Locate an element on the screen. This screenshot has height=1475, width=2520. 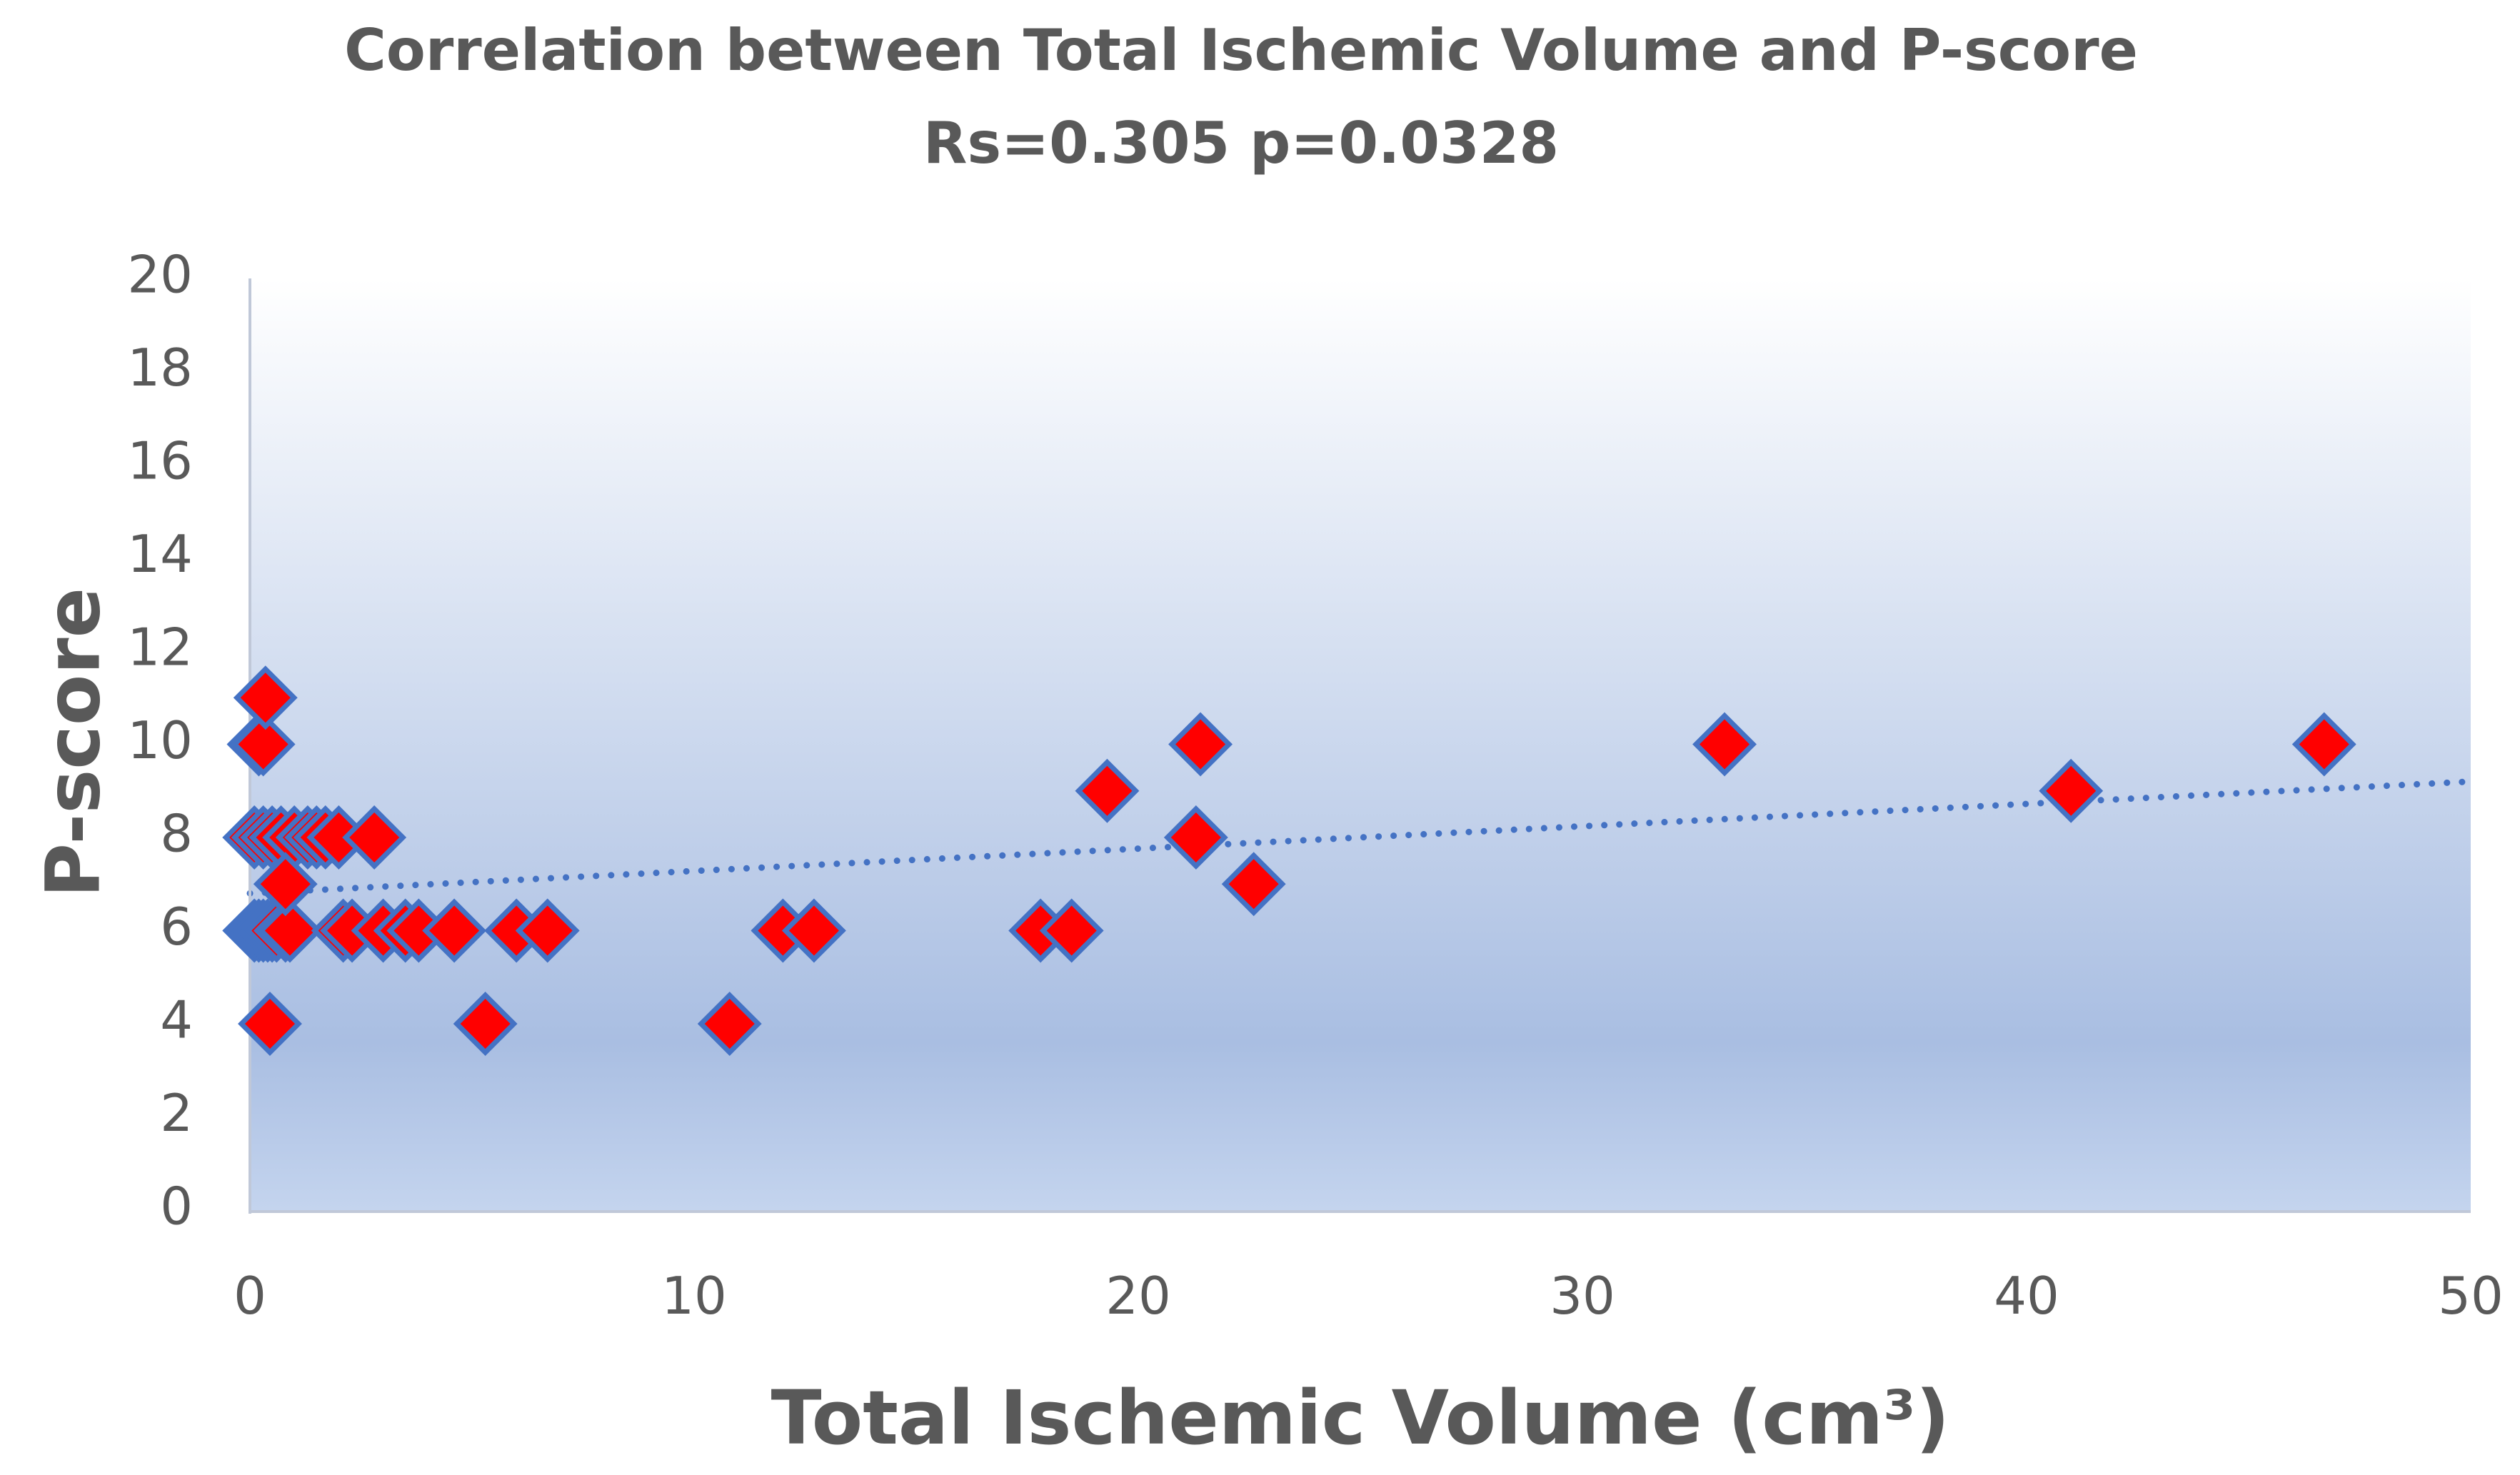
y-tick-label: 16 is located at coordinates (160, 461).